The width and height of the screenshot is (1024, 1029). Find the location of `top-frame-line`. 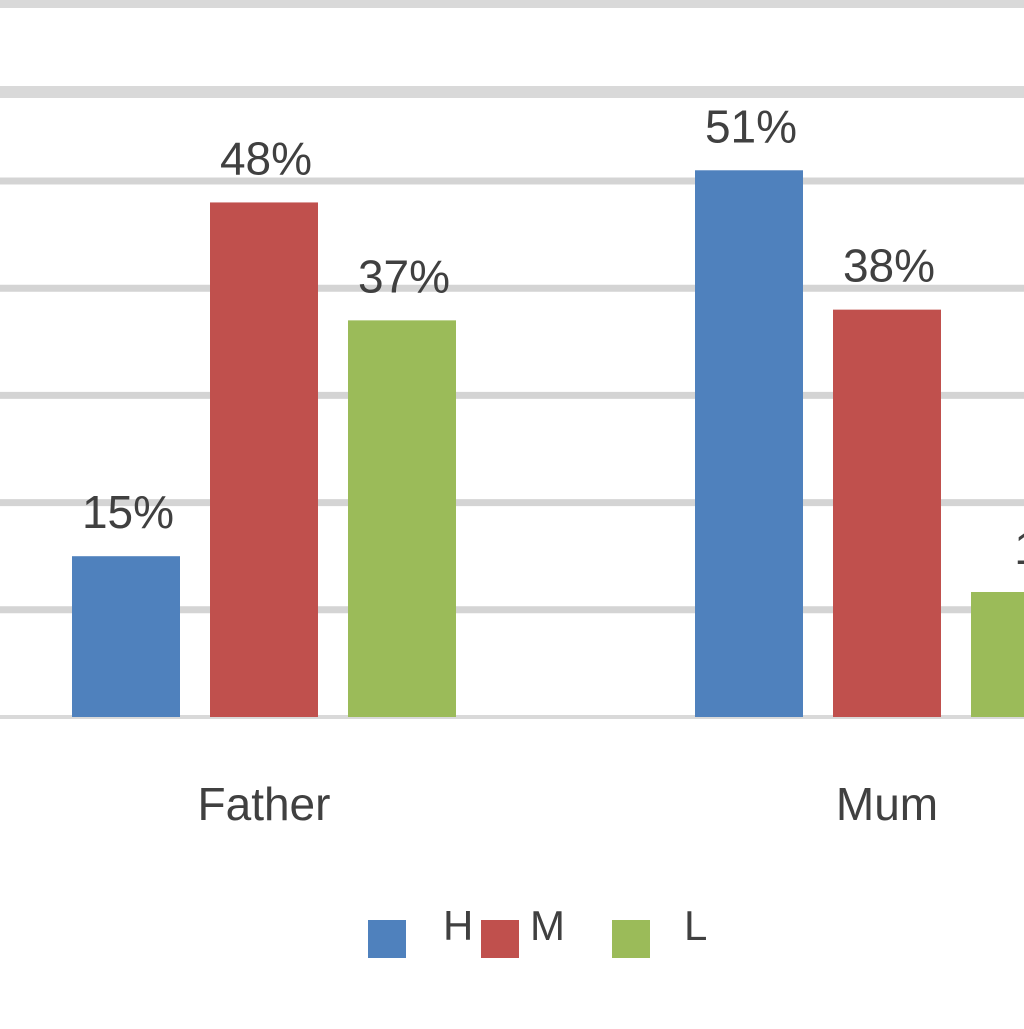

top-frame-line is located at coordinates (512, 4).